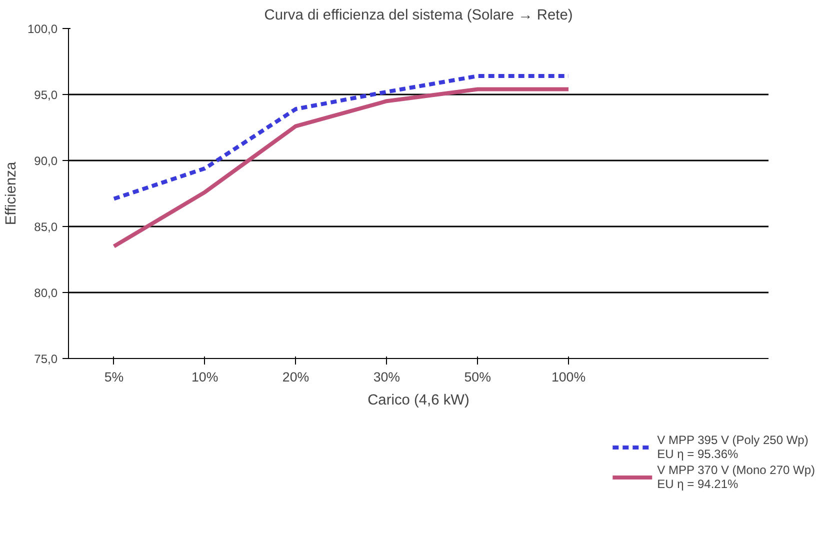 The height and width of the screenshot is (556, 835). What do you see at coordinates (46, 359) in the screenshot?
I see `y-tick-label: 75,0` at bounding box center [46, 359].